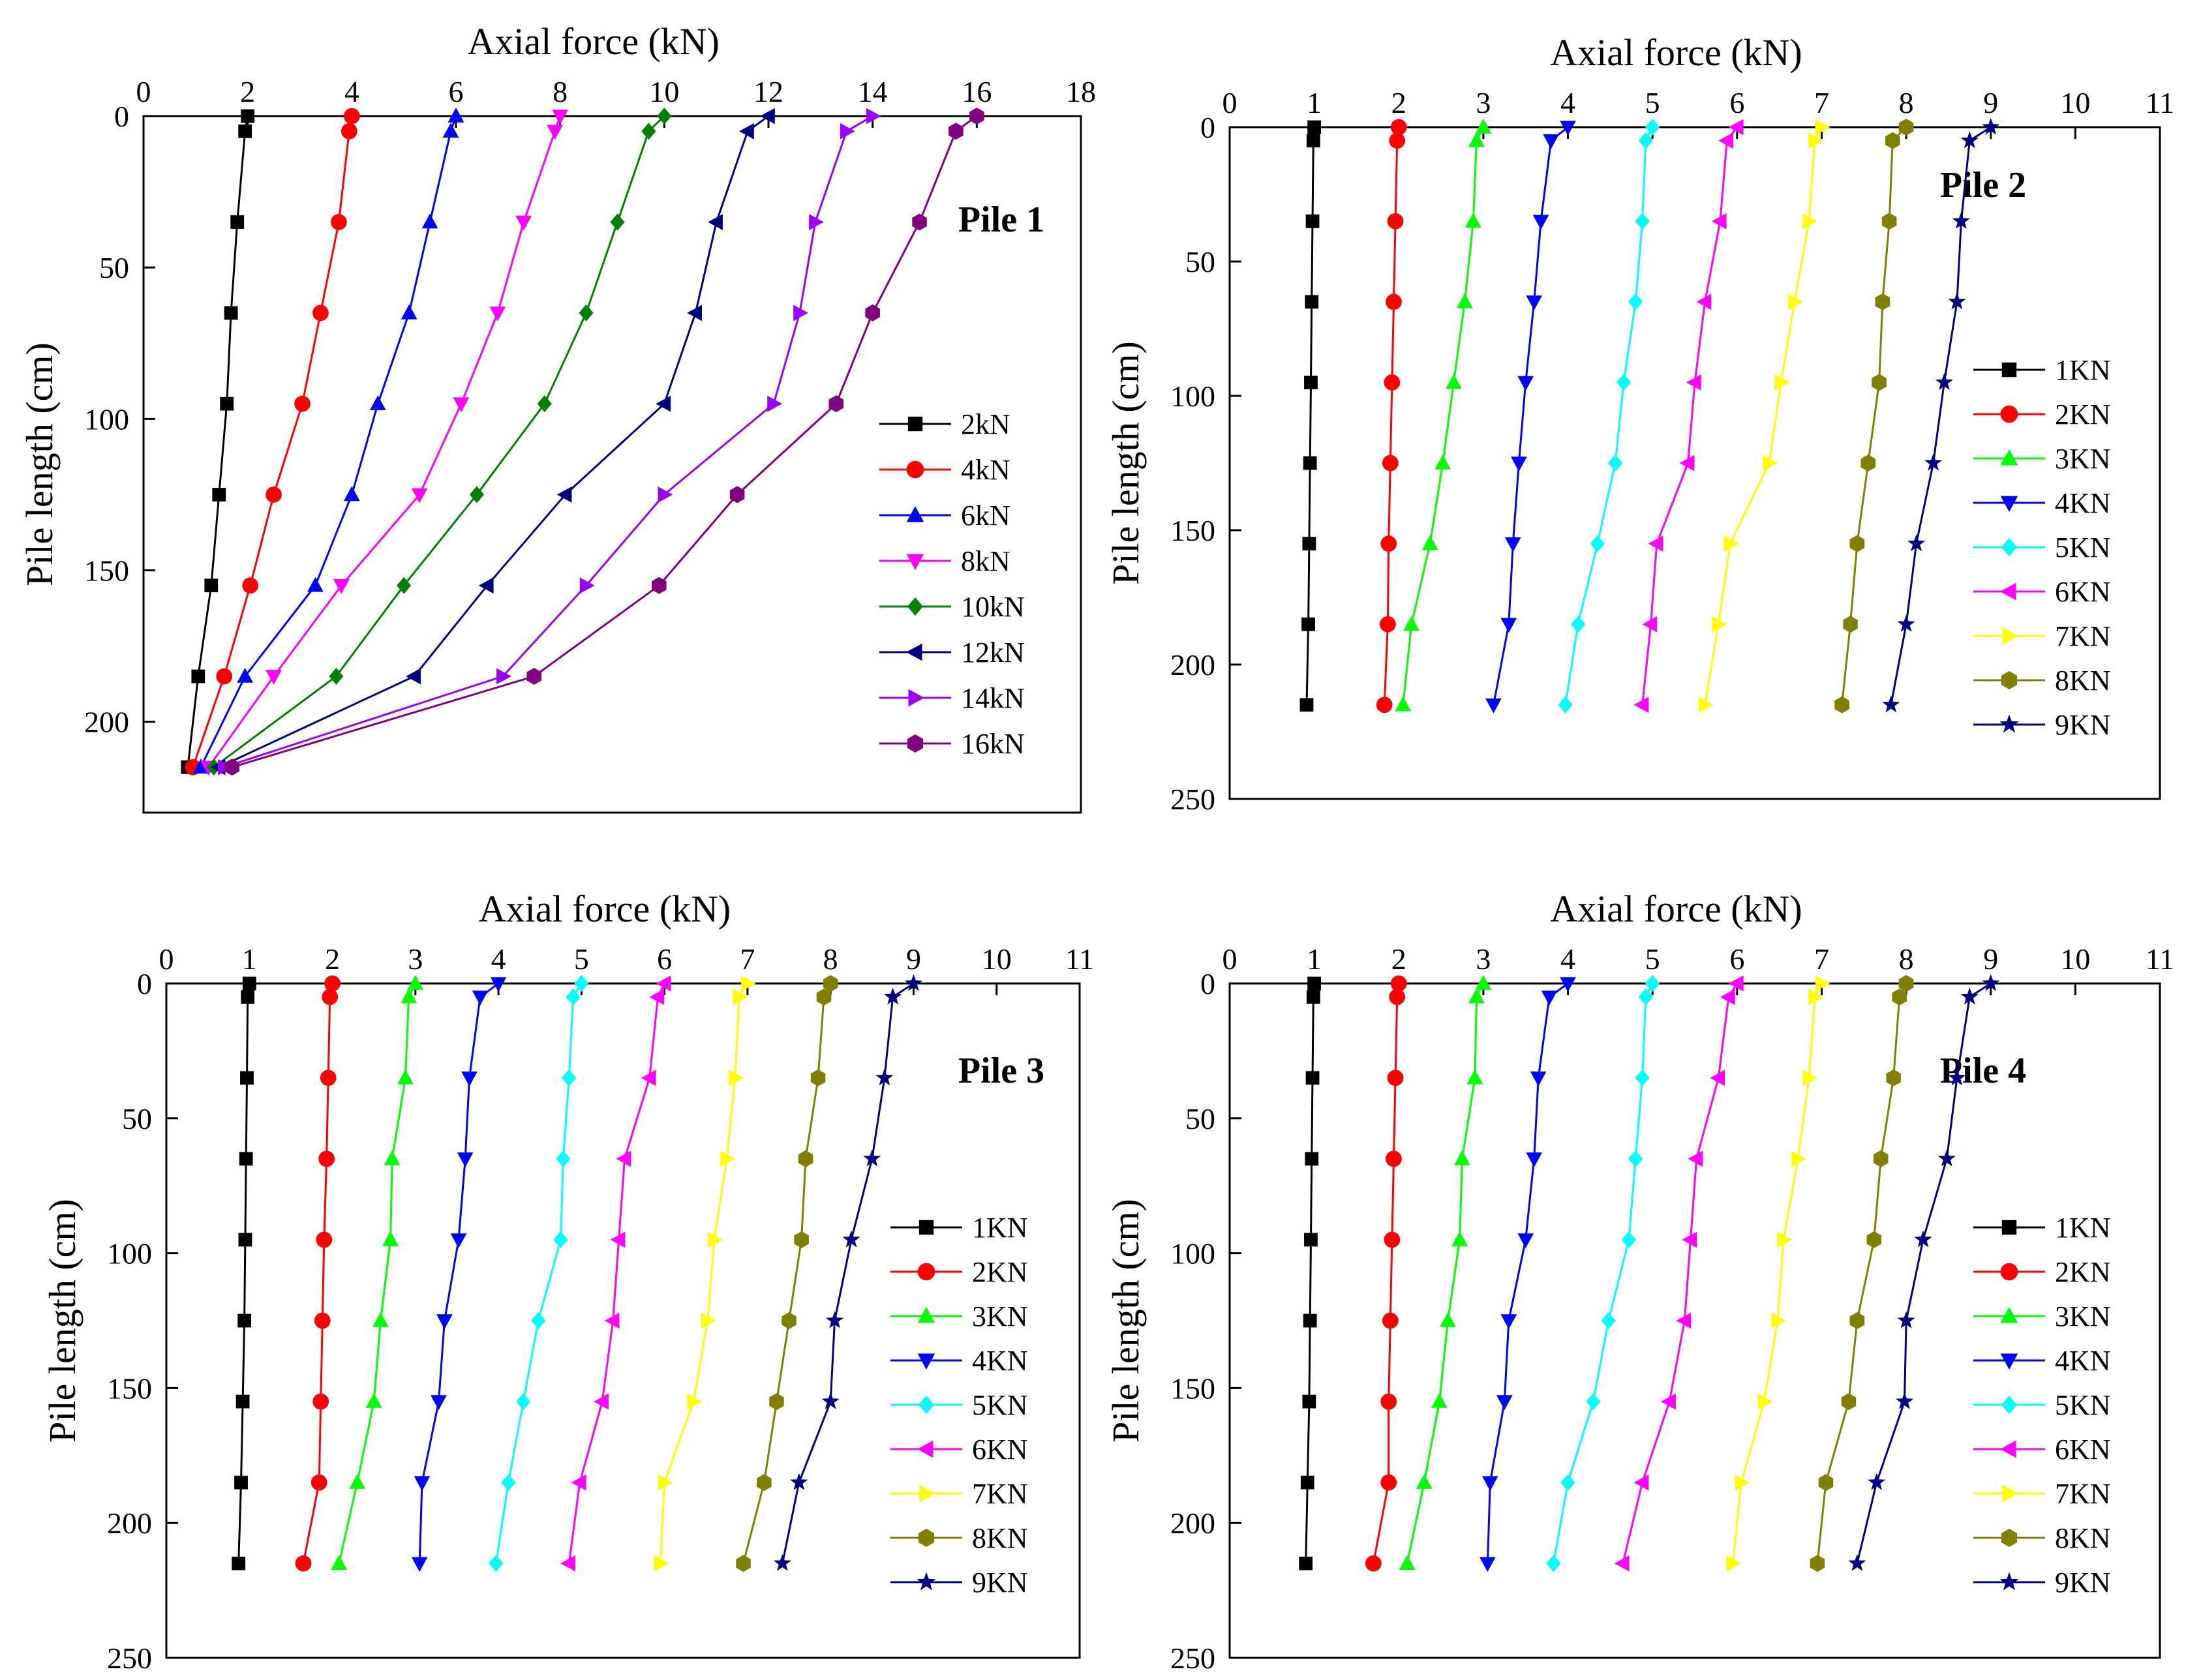 This screenshot has height=1680, width=2186. Describe the element at coordinates (1310, 1273) in the screenshot. I see `series-1KN` at that location.